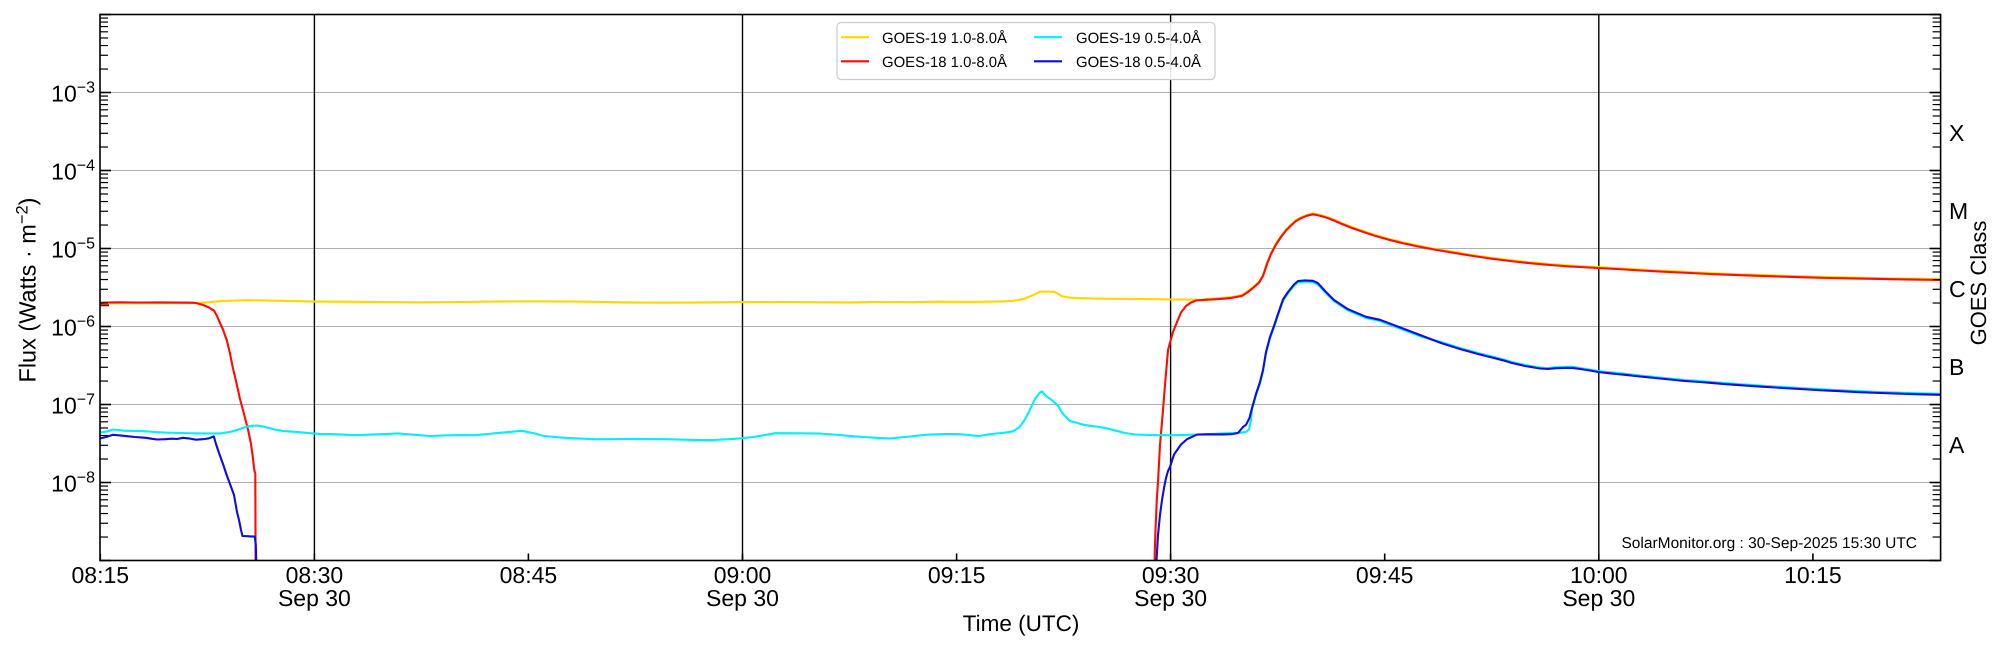 The image size is (2000, 650). I want to click on svg-text: 10⁻⁵, so click(73, 249).